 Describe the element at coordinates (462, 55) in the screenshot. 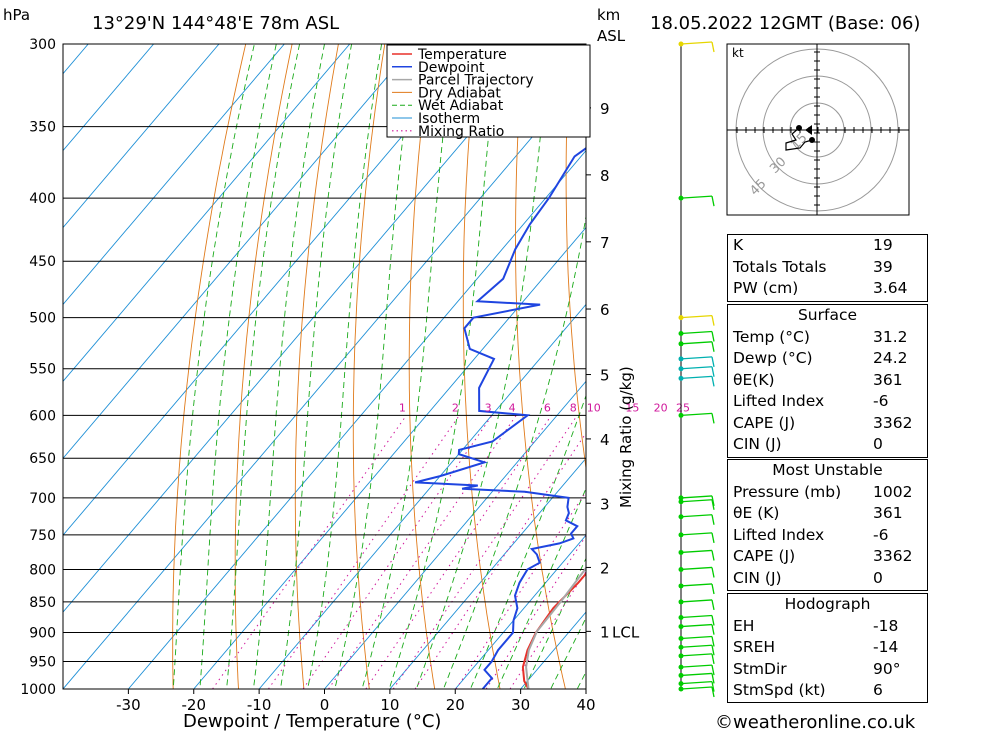

I see `legend-label: Temperature` at that location.